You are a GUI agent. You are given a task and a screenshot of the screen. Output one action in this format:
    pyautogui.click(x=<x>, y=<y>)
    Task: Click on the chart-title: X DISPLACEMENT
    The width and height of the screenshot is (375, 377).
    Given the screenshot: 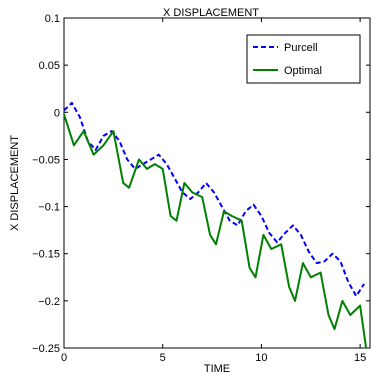 What is the action you would take?
    pyautogui.click(x=211, y=13)
    